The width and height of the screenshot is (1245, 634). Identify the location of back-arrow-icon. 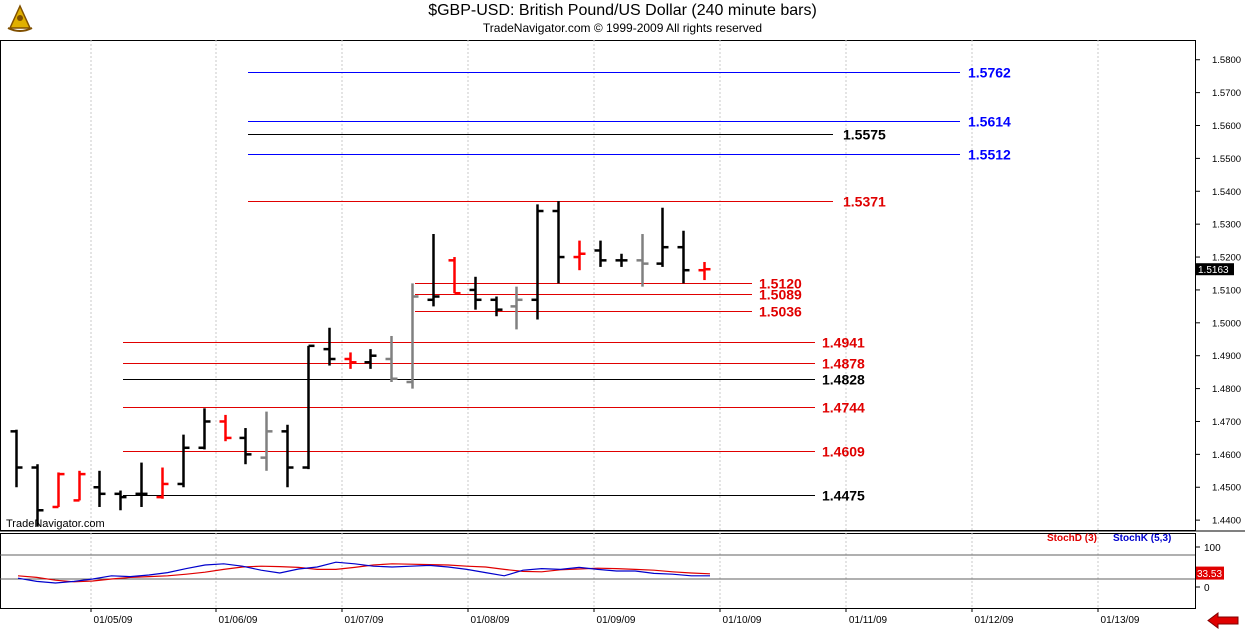
(1223, 620).